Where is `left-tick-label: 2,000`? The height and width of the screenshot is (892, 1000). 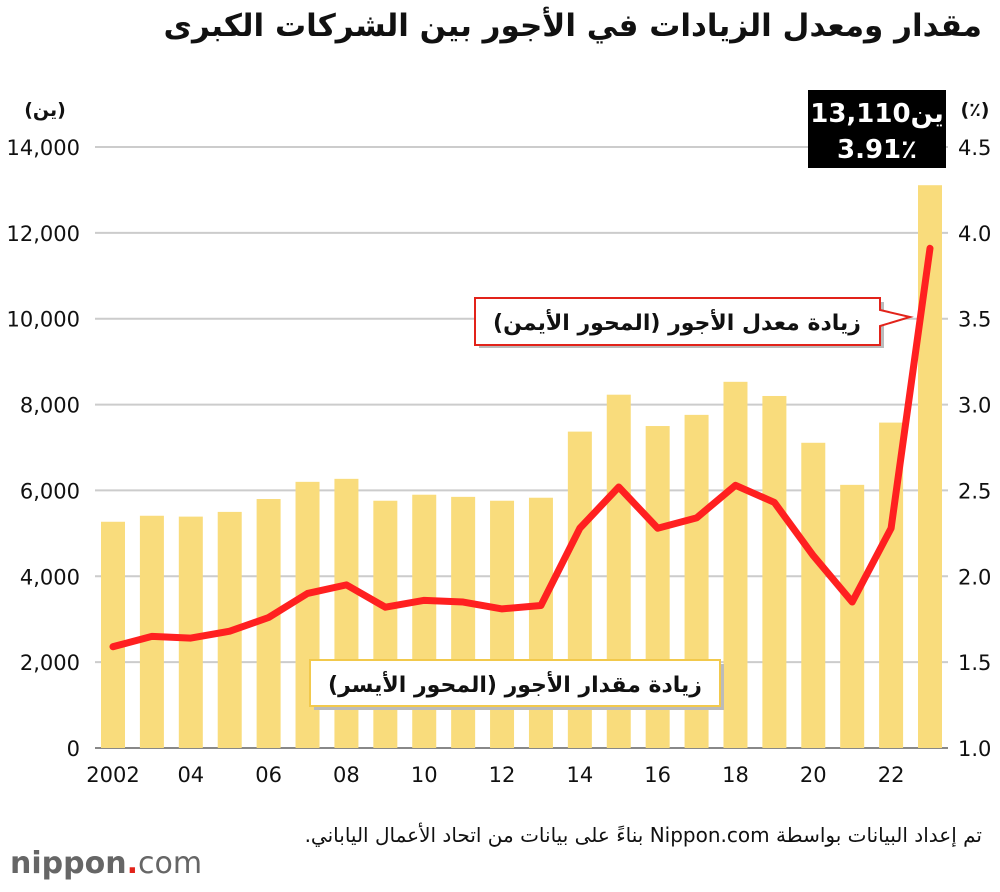
left-tick-label: 2,000 is located at coordinates (50, 663).